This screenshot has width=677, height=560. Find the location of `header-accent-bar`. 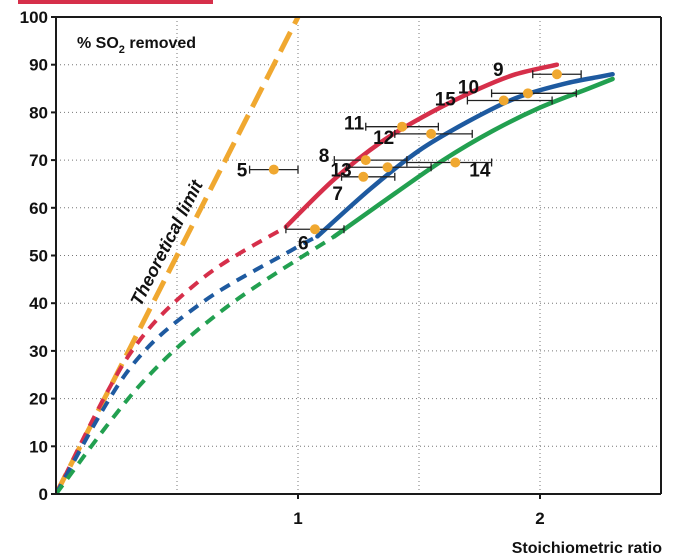

header-accent-bar is located at coordinates (115, 2).